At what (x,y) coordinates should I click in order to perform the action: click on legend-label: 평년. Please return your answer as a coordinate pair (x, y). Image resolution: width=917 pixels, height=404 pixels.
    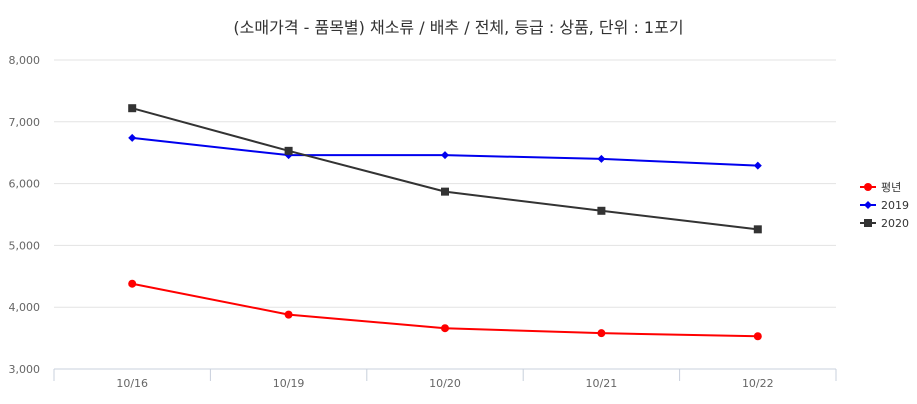
    Looking at the image, I should click on (891, 187).